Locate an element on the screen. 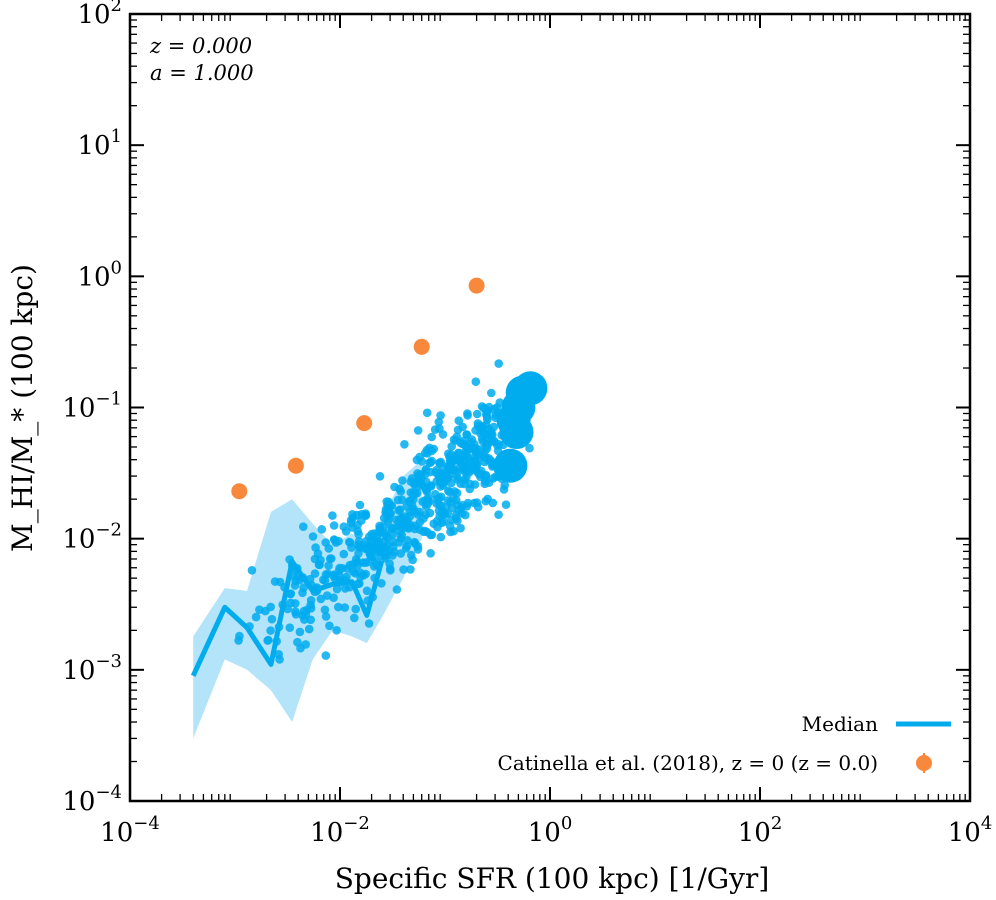  x-tick-label: 10⁻² is located at coordinates (340, 830).